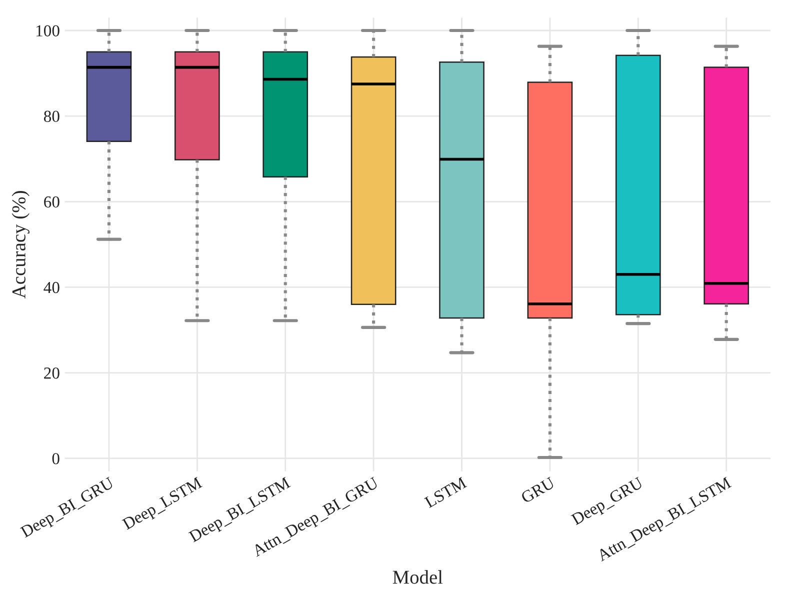 This screenshot has height=589, width=811. Describe the element at coordinates (21, 244) in the screenshot. I see `y-axis-title: Accuracy (%)` at that location.